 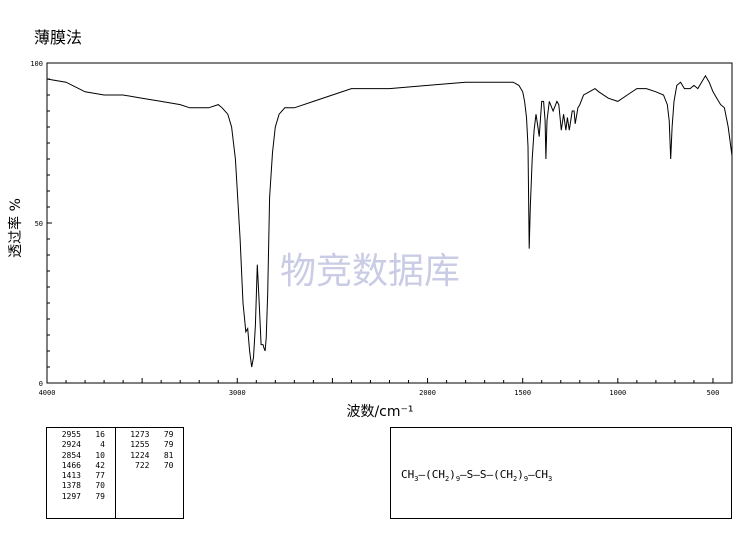 I want to click on structure-formula-box: CH3—(CH2)9—S—S—(CH2)9—CH3, so click(x=561, y=473).